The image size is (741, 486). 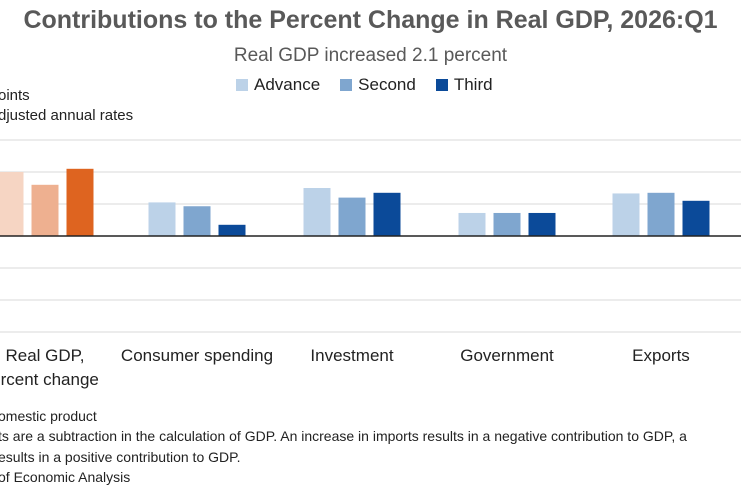 I want to click on legend-swatch-advance, so click(x=242, y=85).